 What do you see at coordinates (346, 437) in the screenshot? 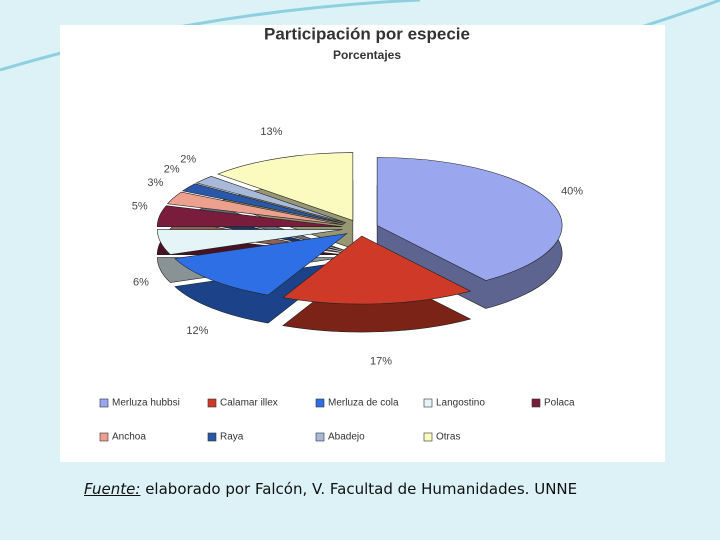
I see `legend-label: Abadejo` at bounding box center [346, 437].